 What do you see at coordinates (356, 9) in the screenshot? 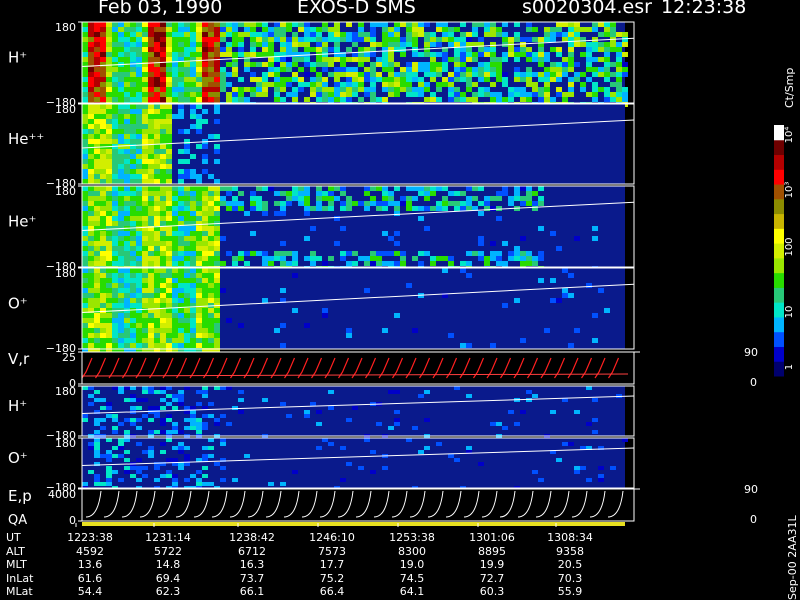
I see `instrument-title: EXOS-D SMS` at bounding box center [356, 9].